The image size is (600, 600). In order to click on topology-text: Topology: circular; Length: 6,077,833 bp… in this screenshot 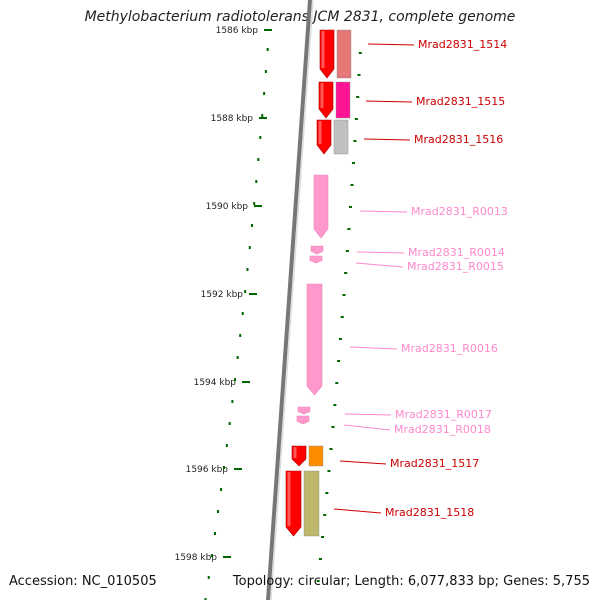, I will do `click(411, 581)`.